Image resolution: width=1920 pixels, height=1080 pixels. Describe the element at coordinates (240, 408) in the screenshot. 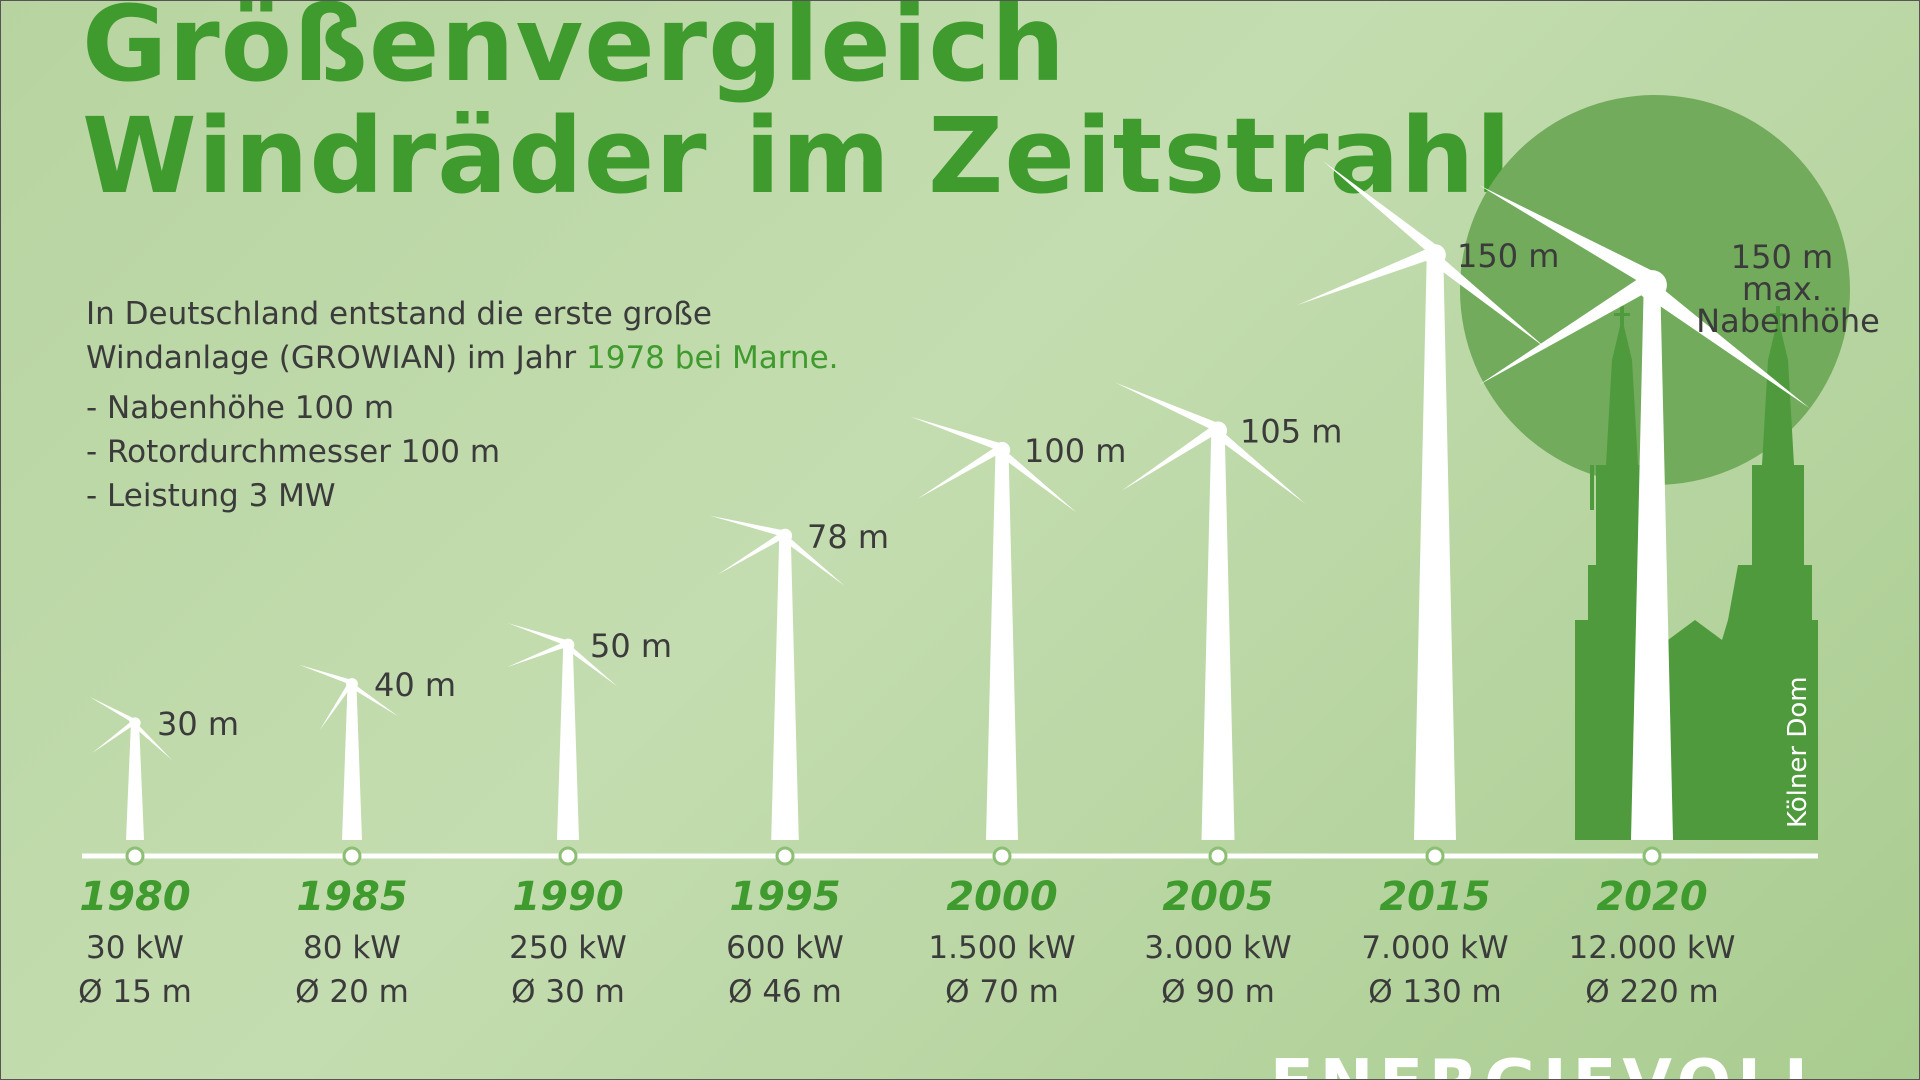

I see `fact-item: - Nabenhöhe 100 m` at that location.